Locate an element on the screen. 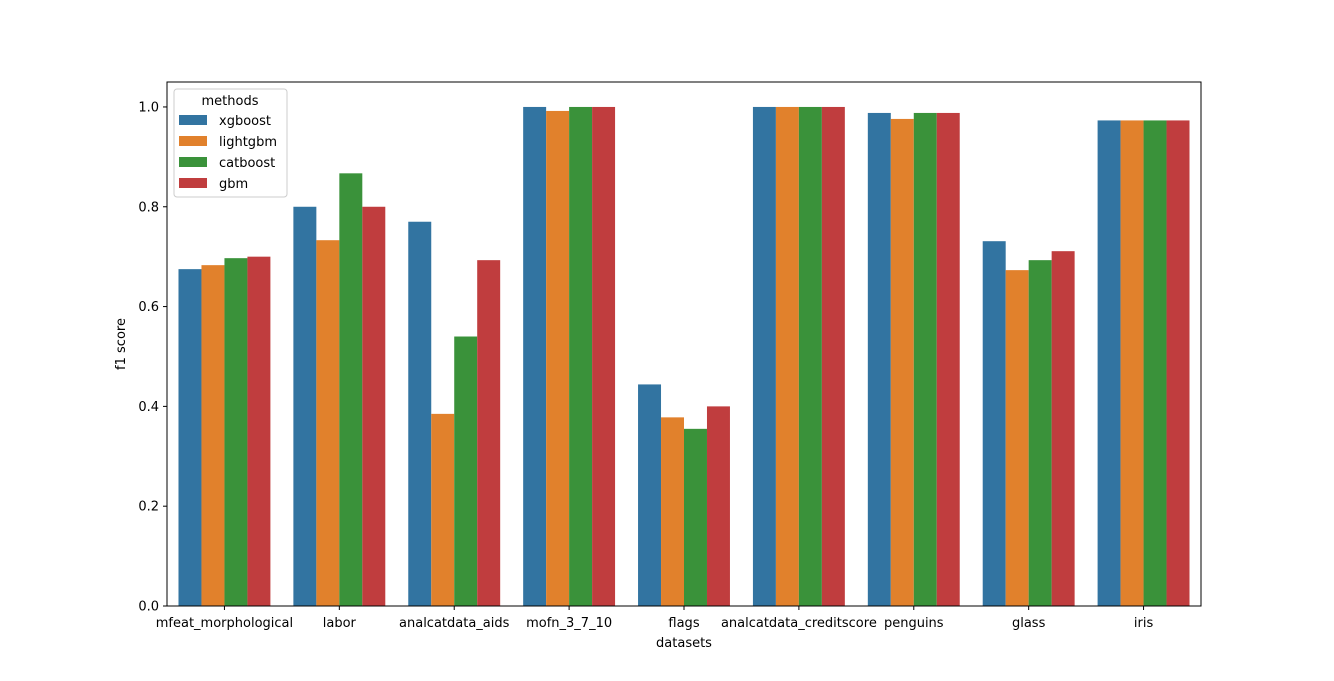 Image resolution: width=1334 pixels, height=681 pixels. bar-lightgbm-labor is located at coordinates (328, 423).